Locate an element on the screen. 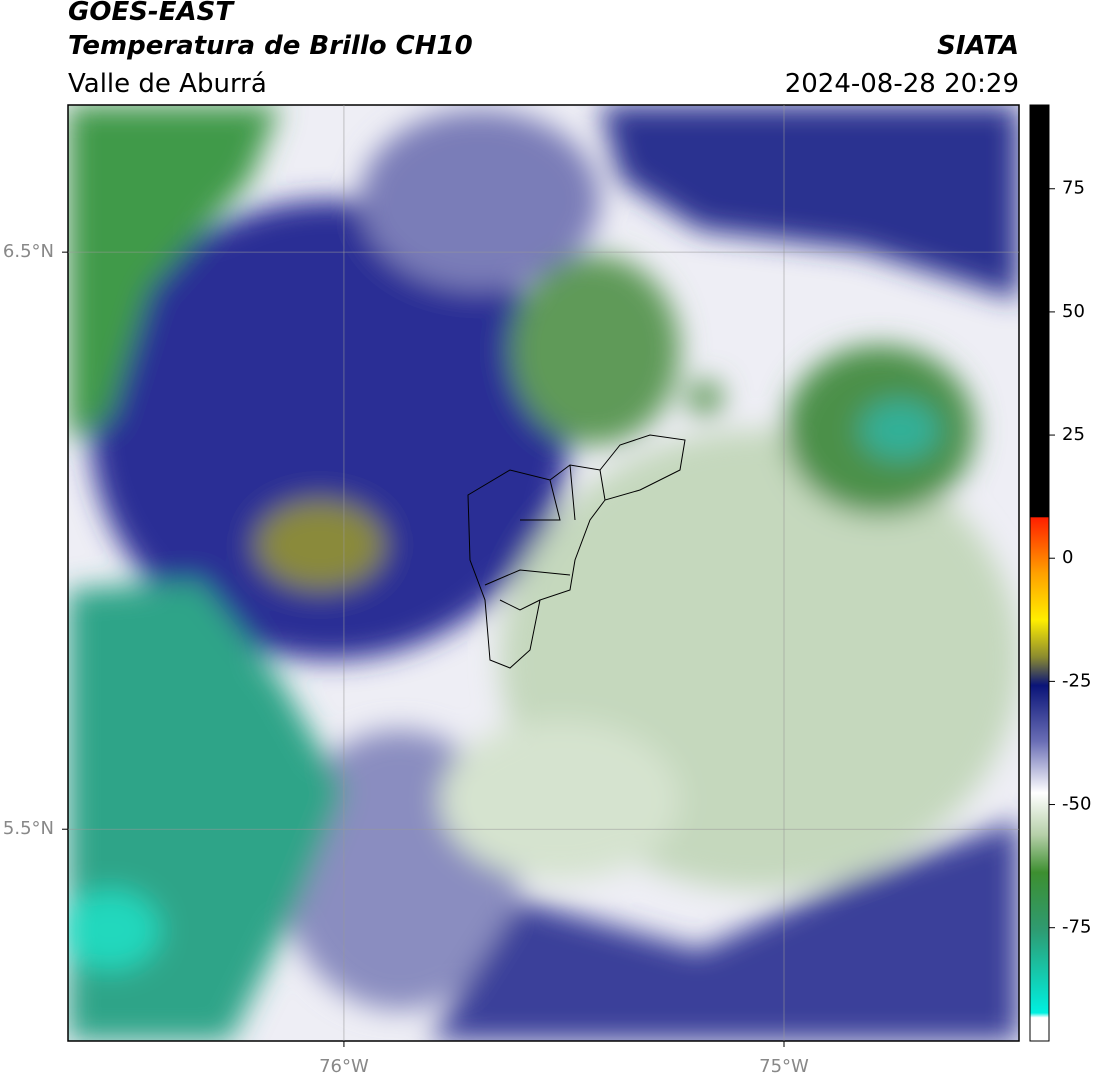 The width and height of the screenshot is (1094, 1078). colorbar-label: -25 is located at coordinates (1076, 680).